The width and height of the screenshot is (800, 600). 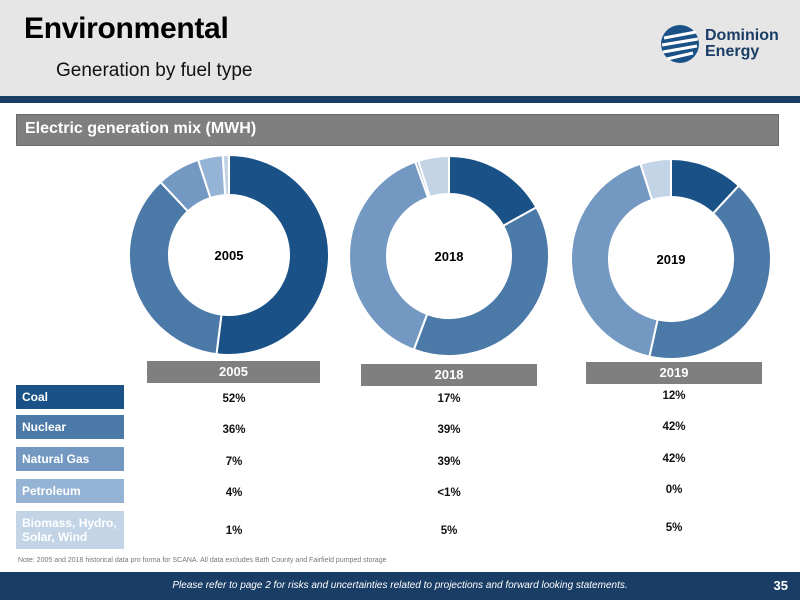 I want to click on company-logo: Dominion Energy, so click(x=725, y=46).